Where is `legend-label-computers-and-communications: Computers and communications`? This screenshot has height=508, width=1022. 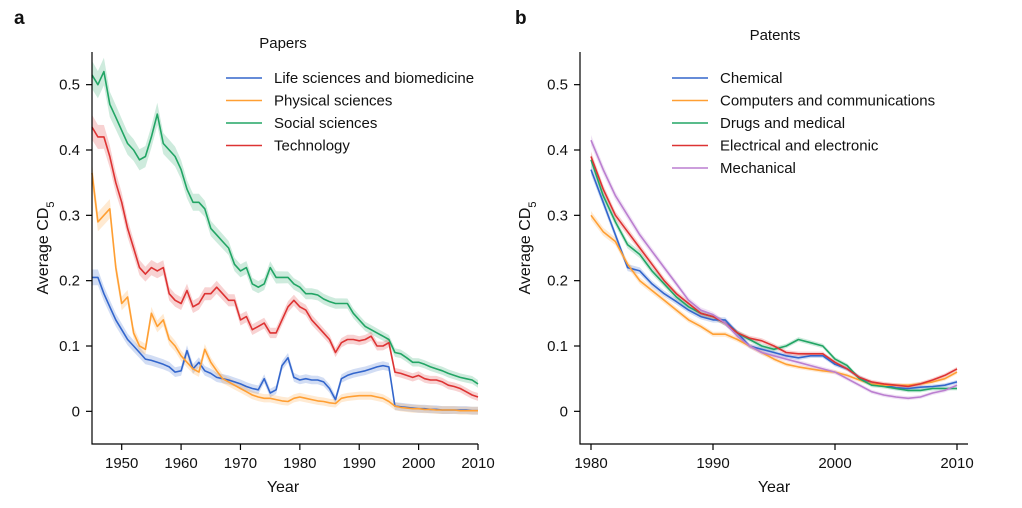 legend-label-computers-and-communications: Computers and communications is located at coordinates (827, 101).